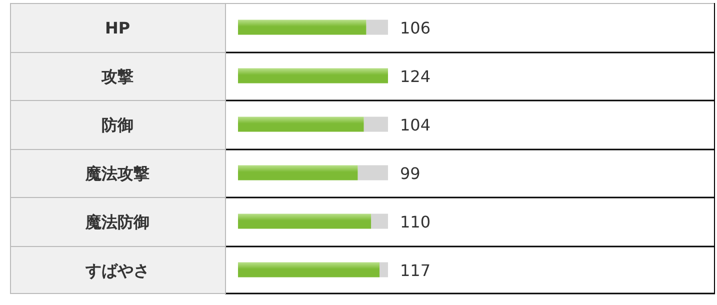 The image size is (717, 305). Describe the element at coordinates (117, 270) in the screenshot. I see `y-tick-label: すばやさ` at that location.